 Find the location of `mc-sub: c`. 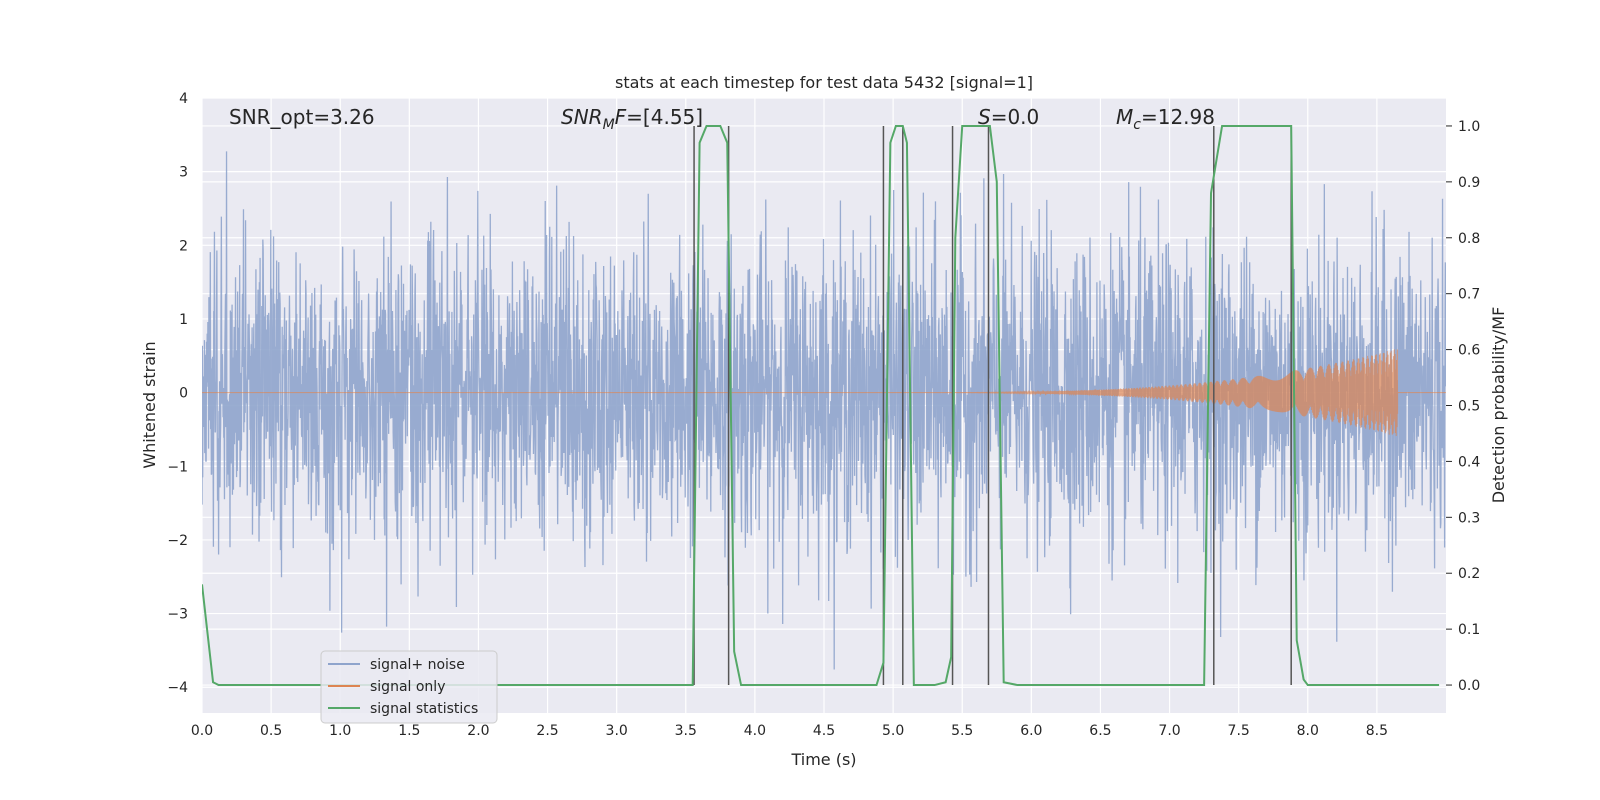

mc-sub: c is located at coordinates (1137, 125).